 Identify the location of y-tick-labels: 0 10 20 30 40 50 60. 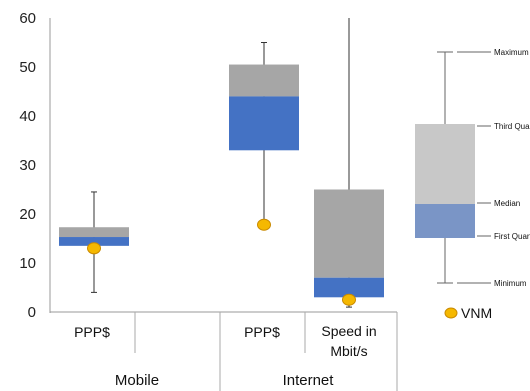
(27, 165).